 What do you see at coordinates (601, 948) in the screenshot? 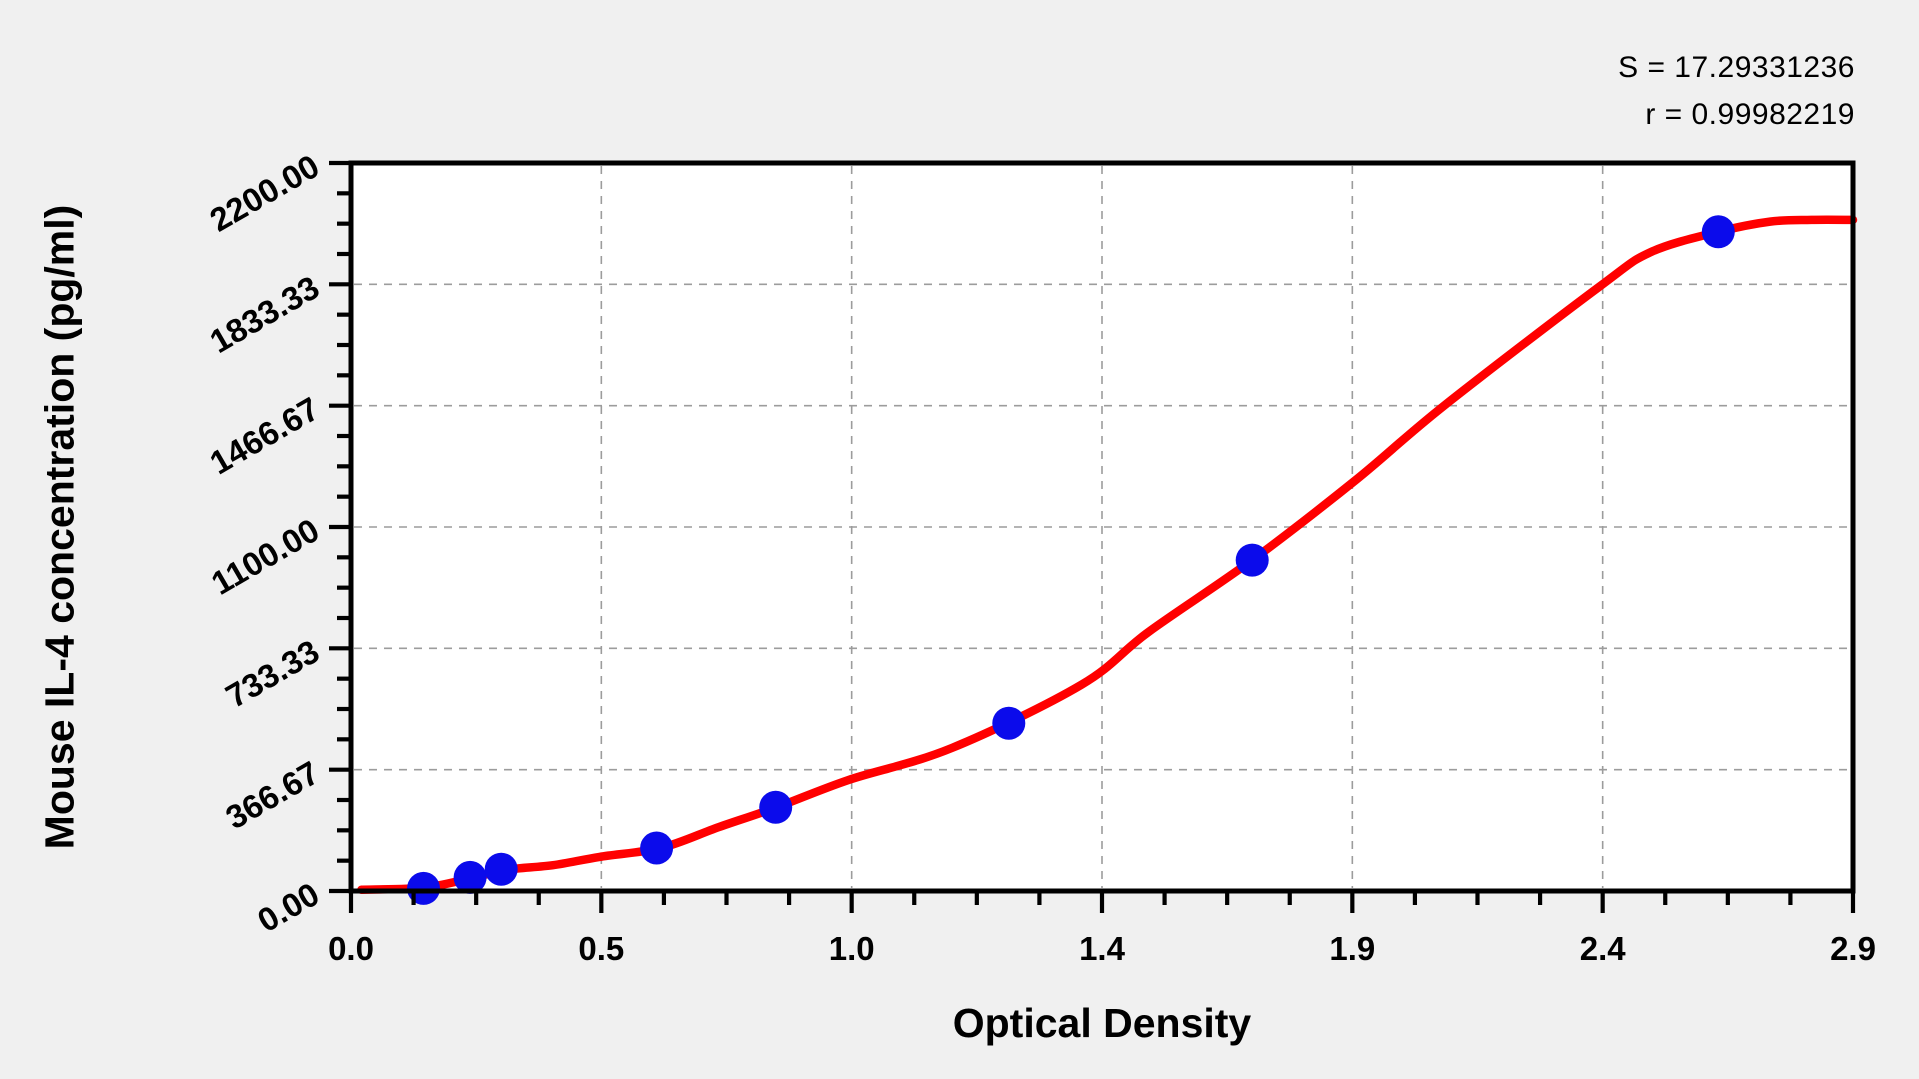
I see `x-tick-label: 0.5` at bounding box center [601, 948].